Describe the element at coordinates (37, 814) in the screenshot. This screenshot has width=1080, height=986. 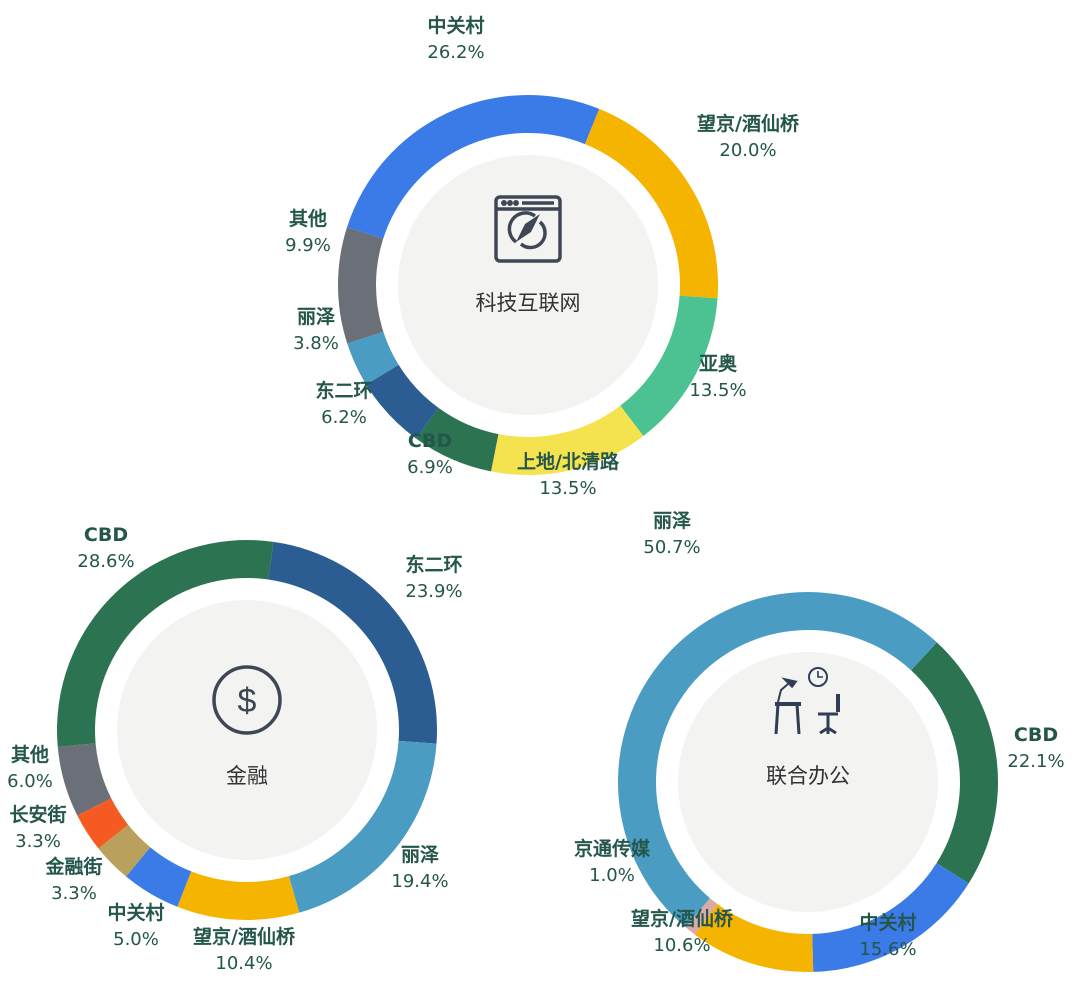
I see `segment-label-name: 长安街` at that location.